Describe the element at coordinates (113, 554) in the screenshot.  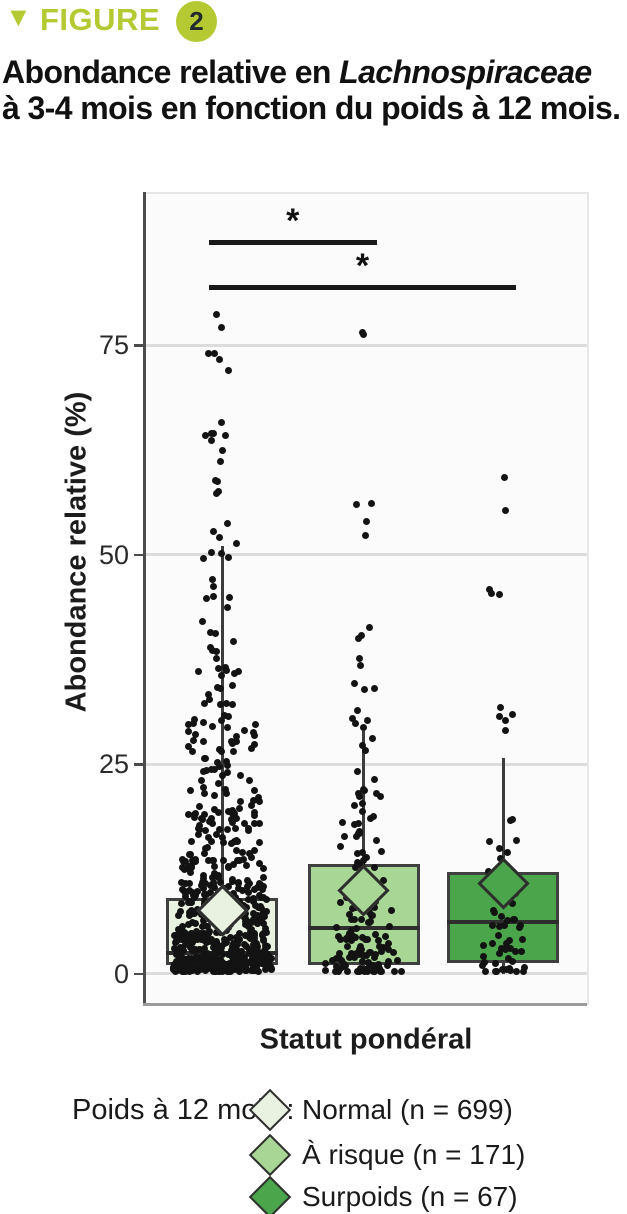
I see `y-axis-tick-label: 50` at that location.